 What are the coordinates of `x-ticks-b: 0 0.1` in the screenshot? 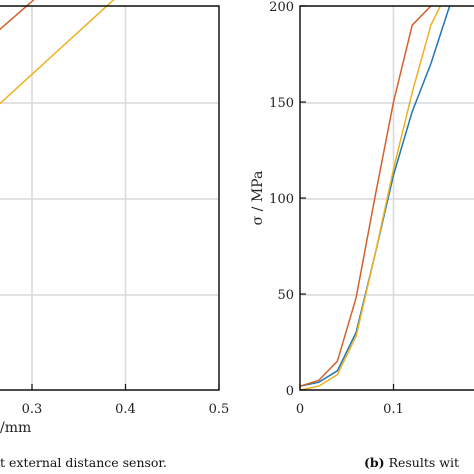 It's located at (350, 400).